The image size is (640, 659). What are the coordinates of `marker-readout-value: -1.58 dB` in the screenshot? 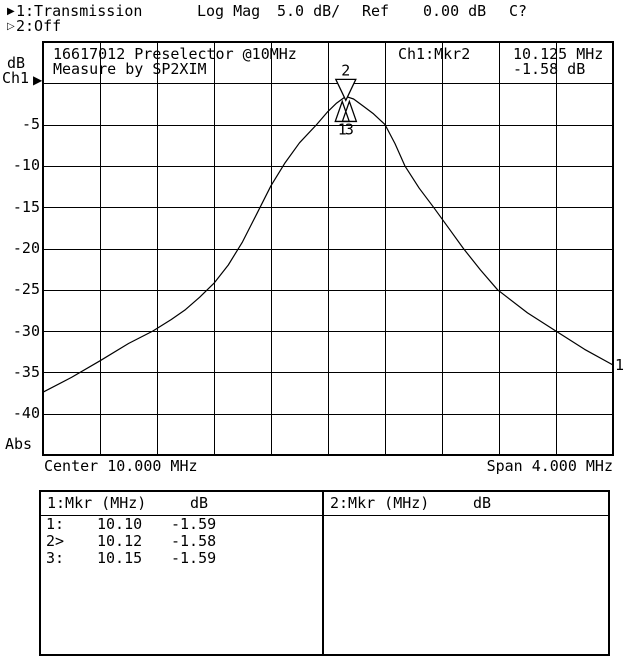 It's located at (549, 69).